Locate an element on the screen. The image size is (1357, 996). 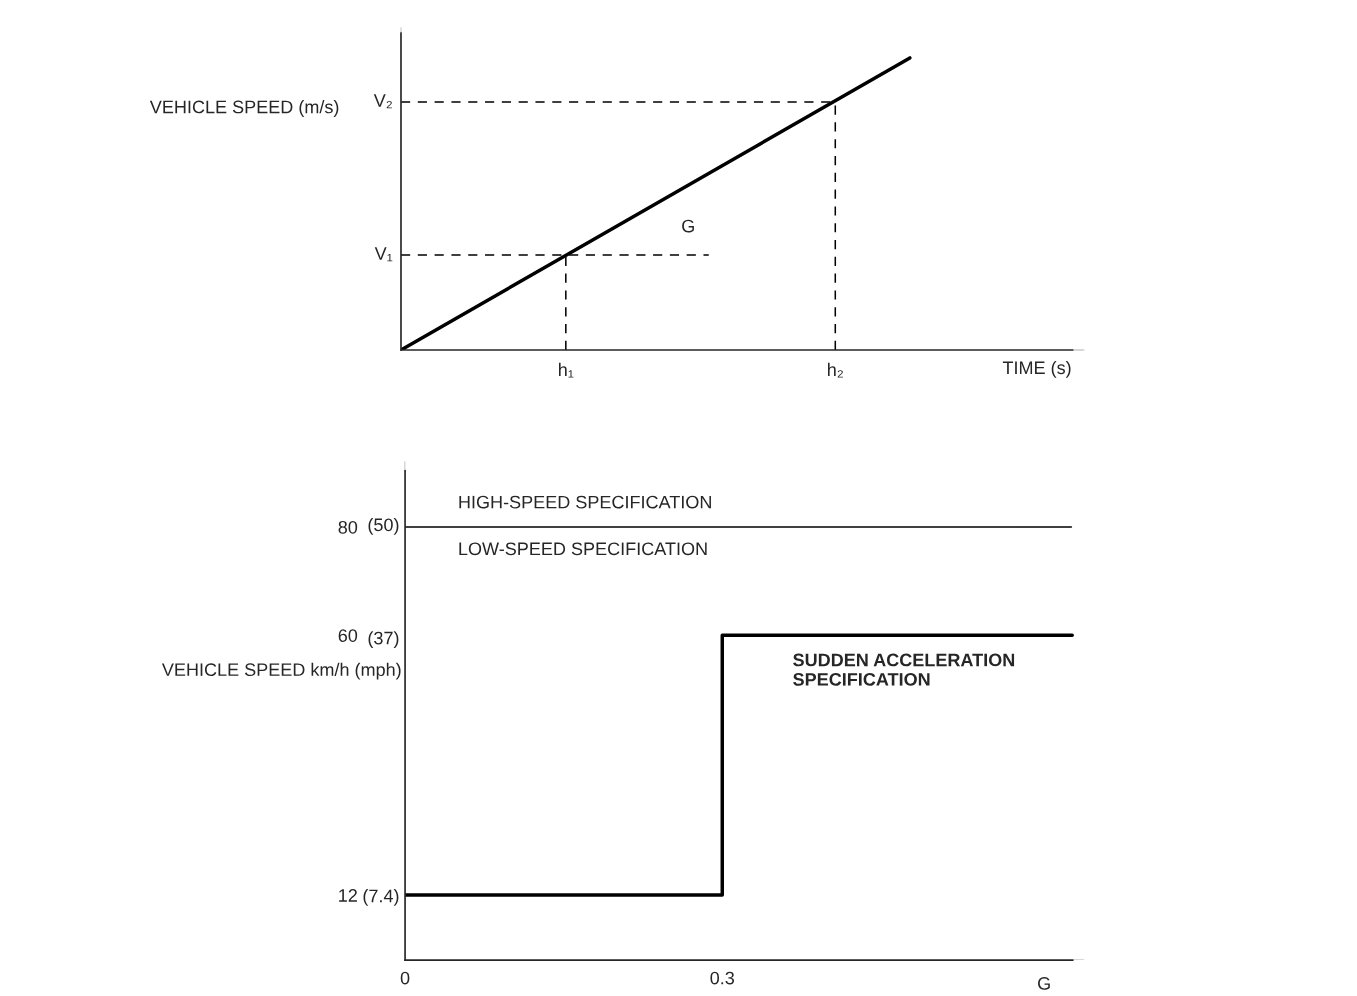
y2-tick-label: (37) is located at coordinates (383, 640).